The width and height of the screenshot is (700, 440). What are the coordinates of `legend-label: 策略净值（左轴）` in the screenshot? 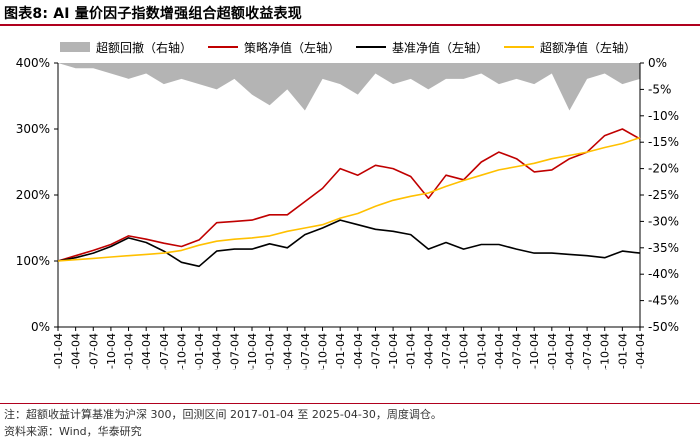 It's located at (292, 47).